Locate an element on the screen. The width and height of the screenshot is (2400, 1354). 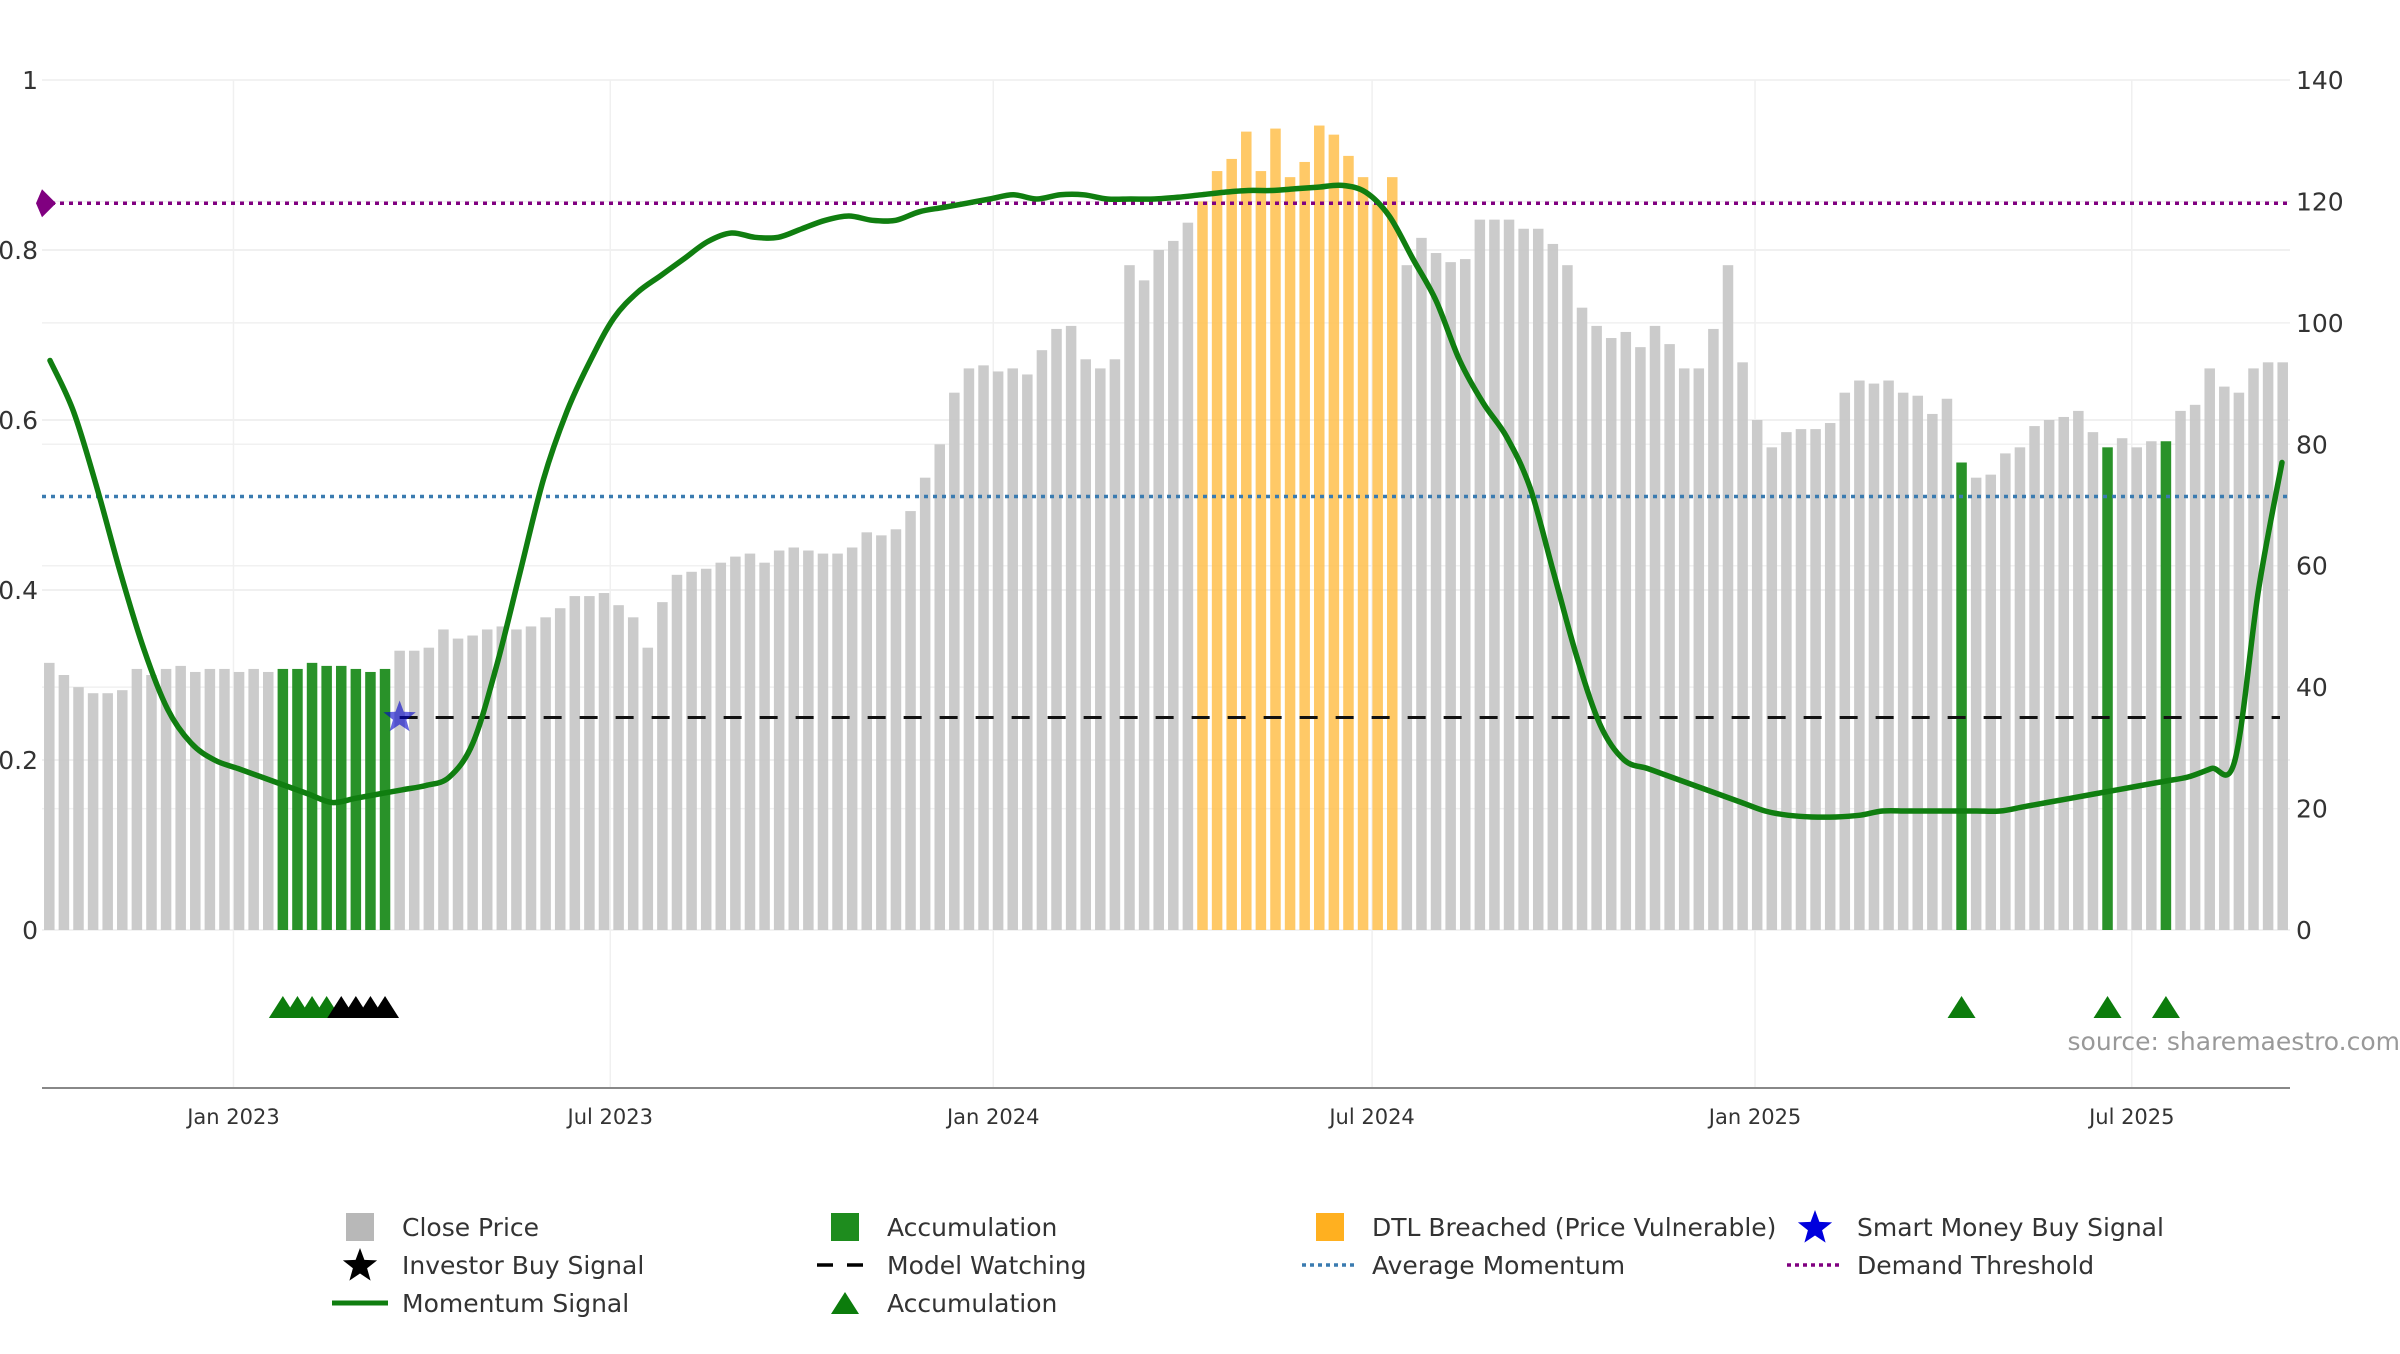
legend-label: DTL Breached (Price Vulnerable) is located at coordinates (1574, 1227).